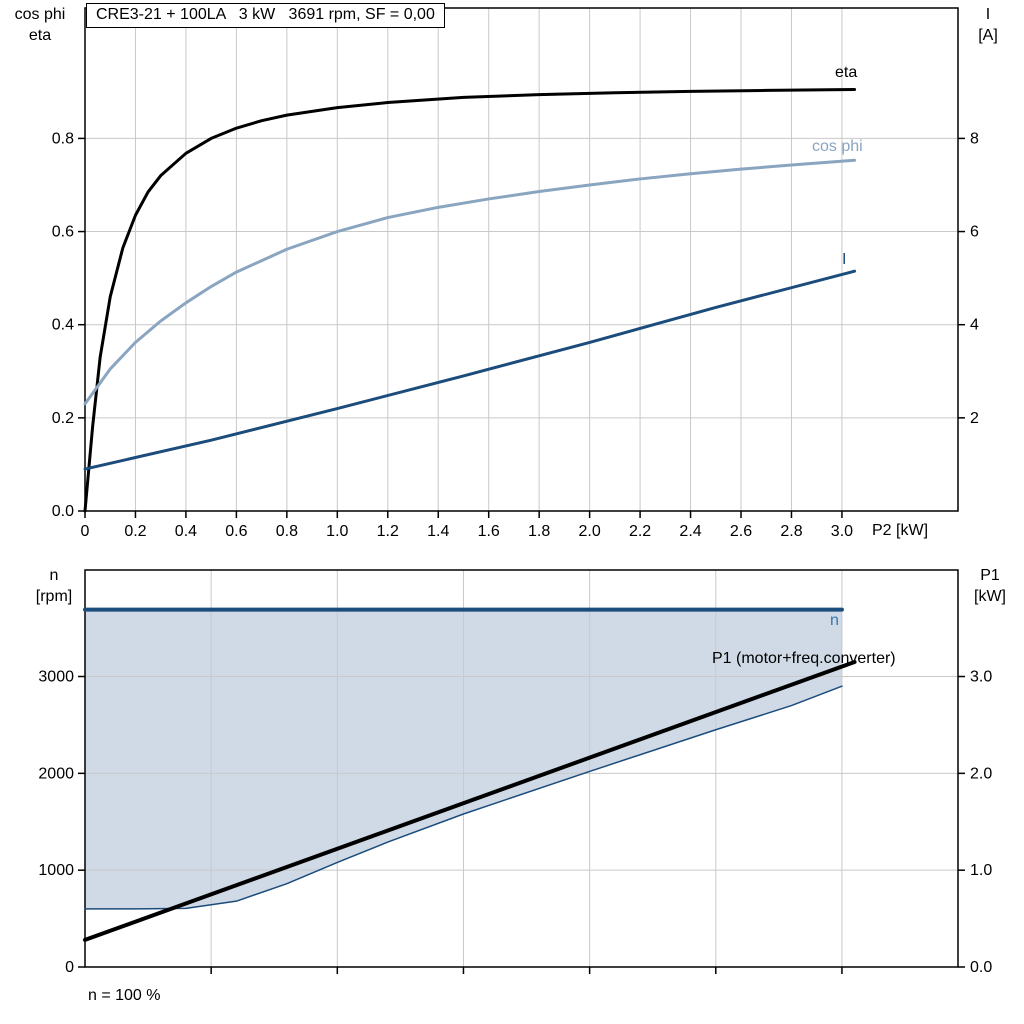 The image size is (1024, 1024). I want to click on svg-text: 4, so click(974, 325).